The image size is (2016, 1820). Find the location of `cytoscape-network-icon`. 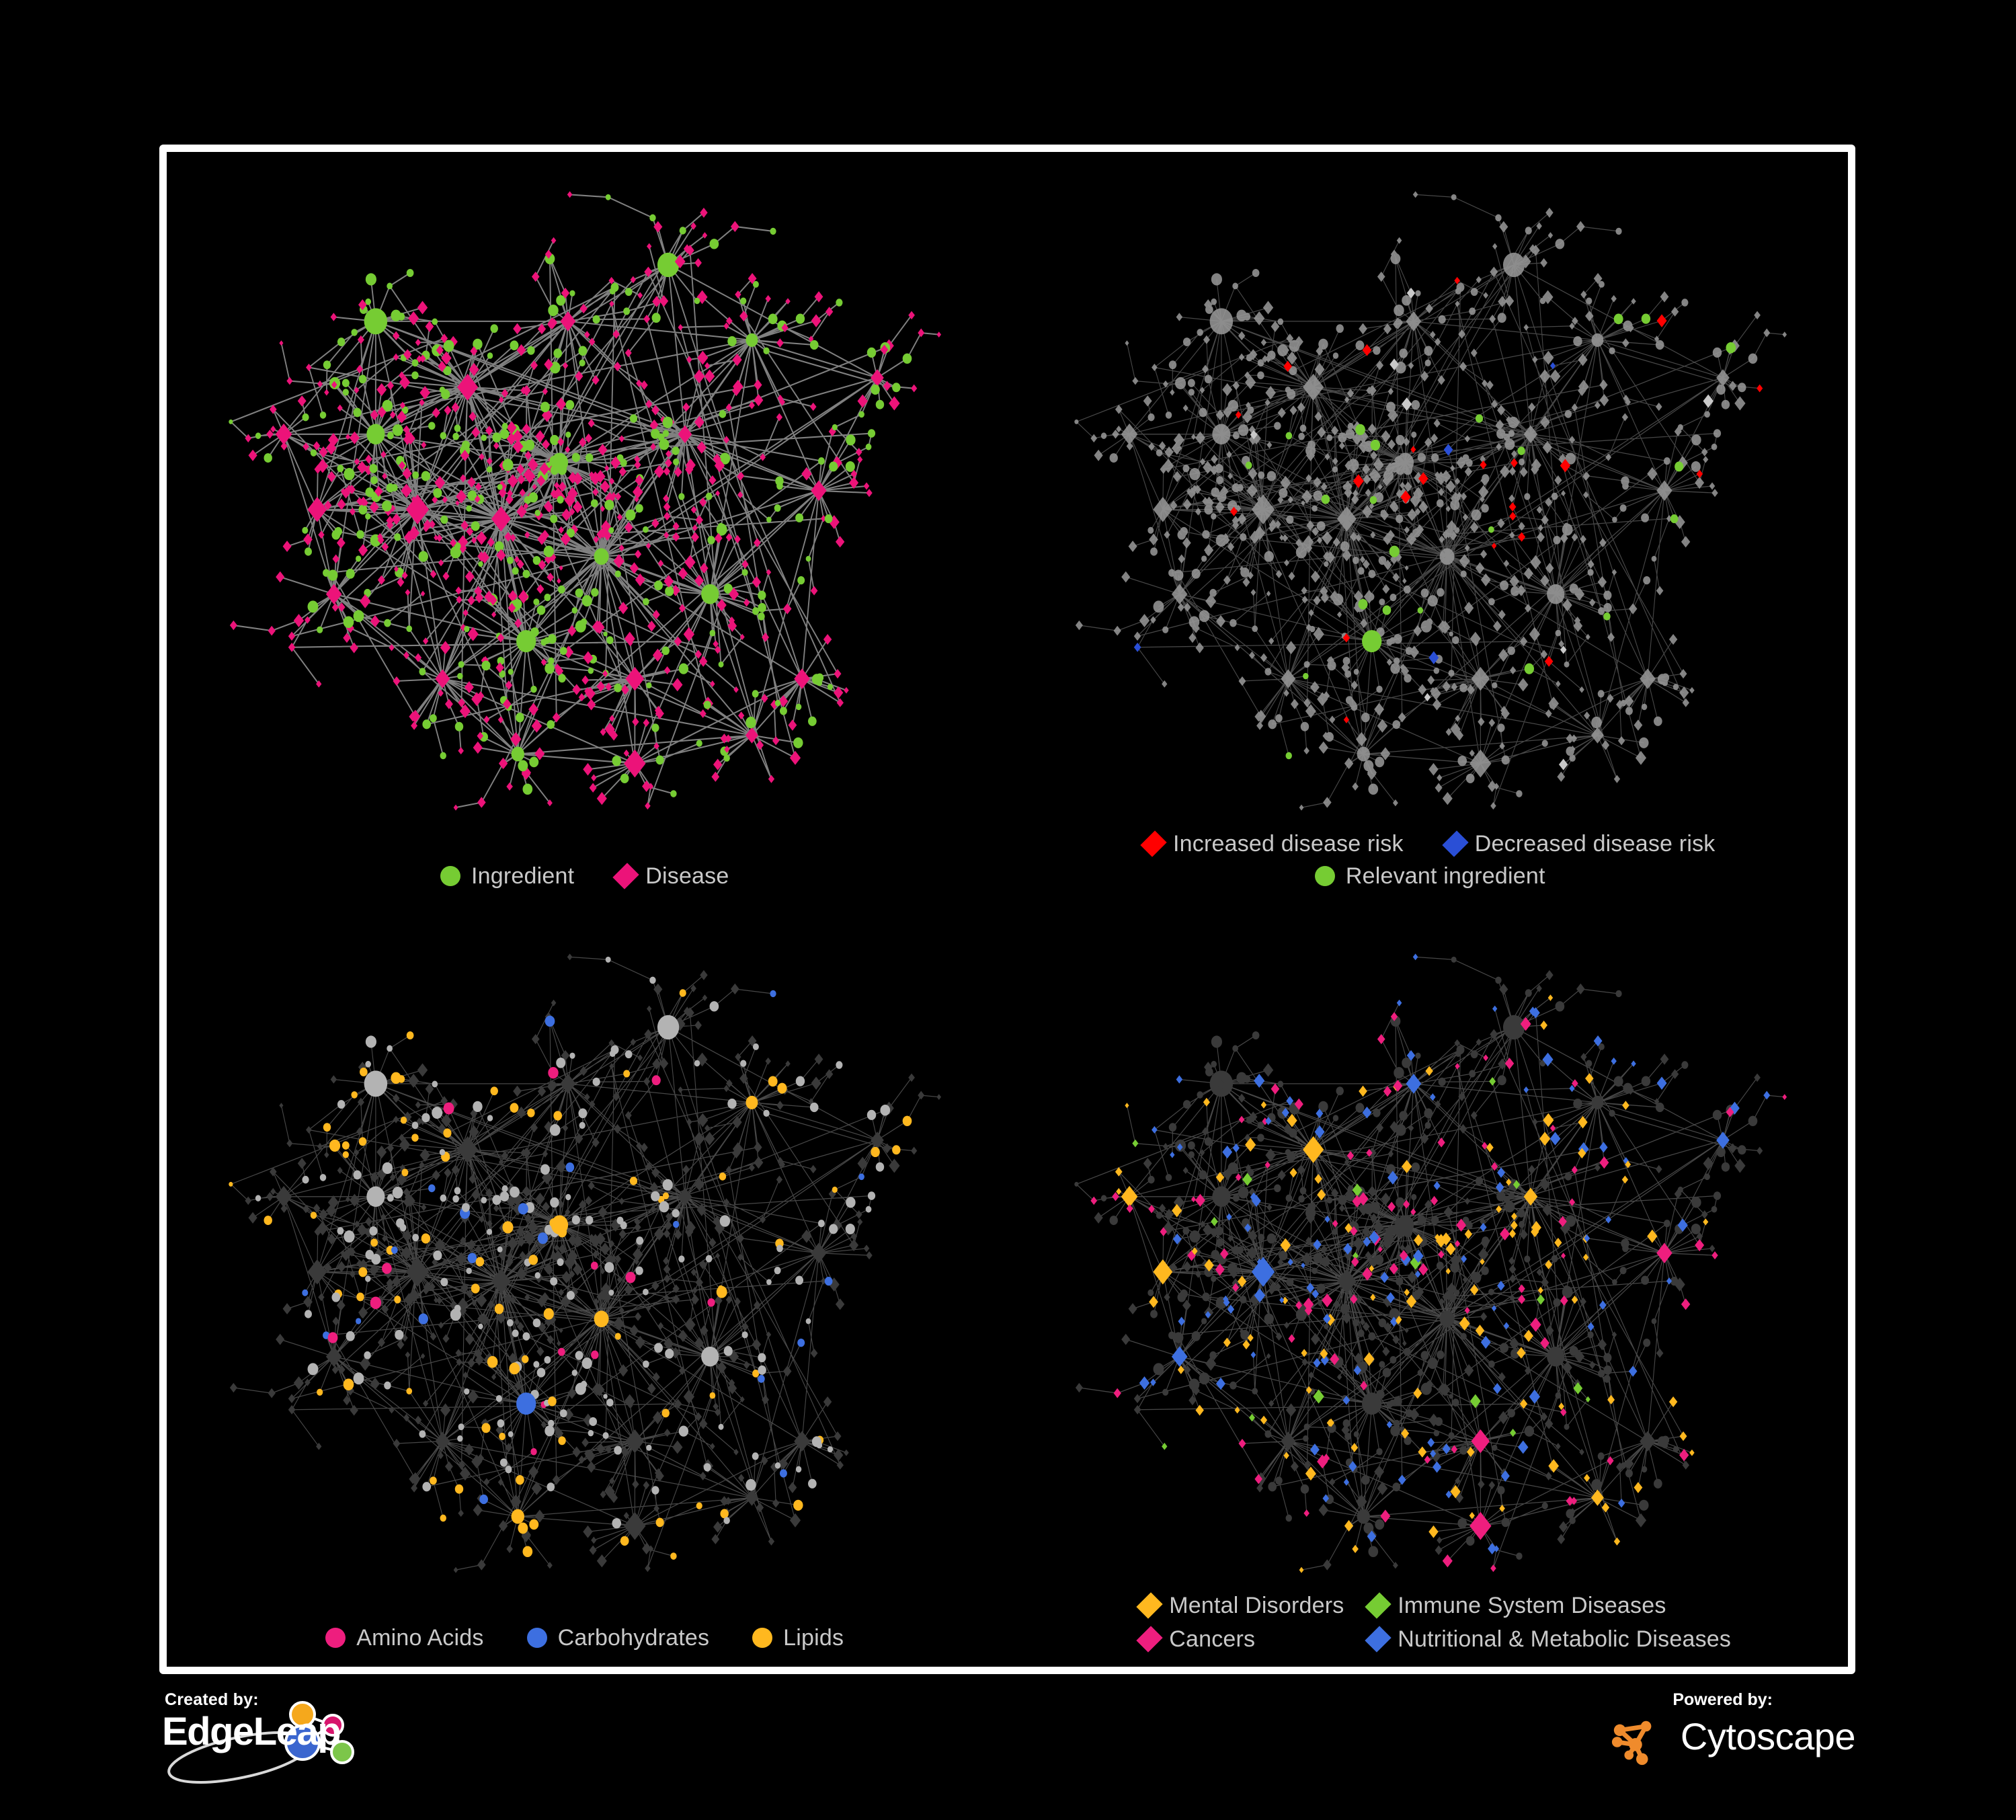

cytoscape-network-icon is located at coordinates (1631, 1743).